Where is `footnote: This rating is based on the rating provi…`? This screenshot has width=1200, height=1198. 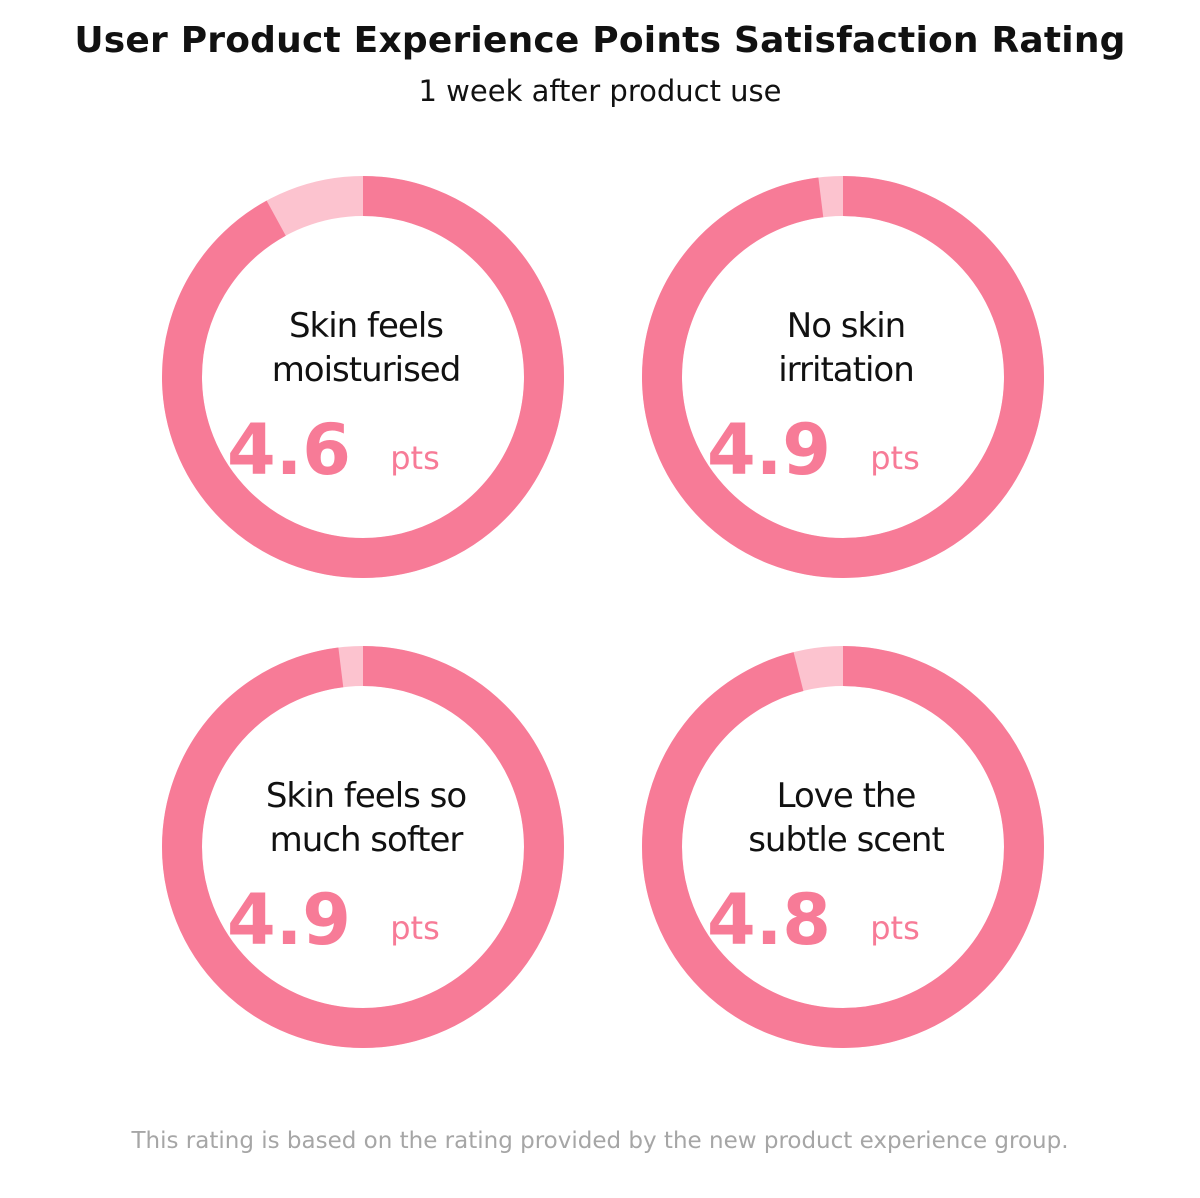
footnote: This rating is based on the rating provi… is located at coordinates (600, 1141).